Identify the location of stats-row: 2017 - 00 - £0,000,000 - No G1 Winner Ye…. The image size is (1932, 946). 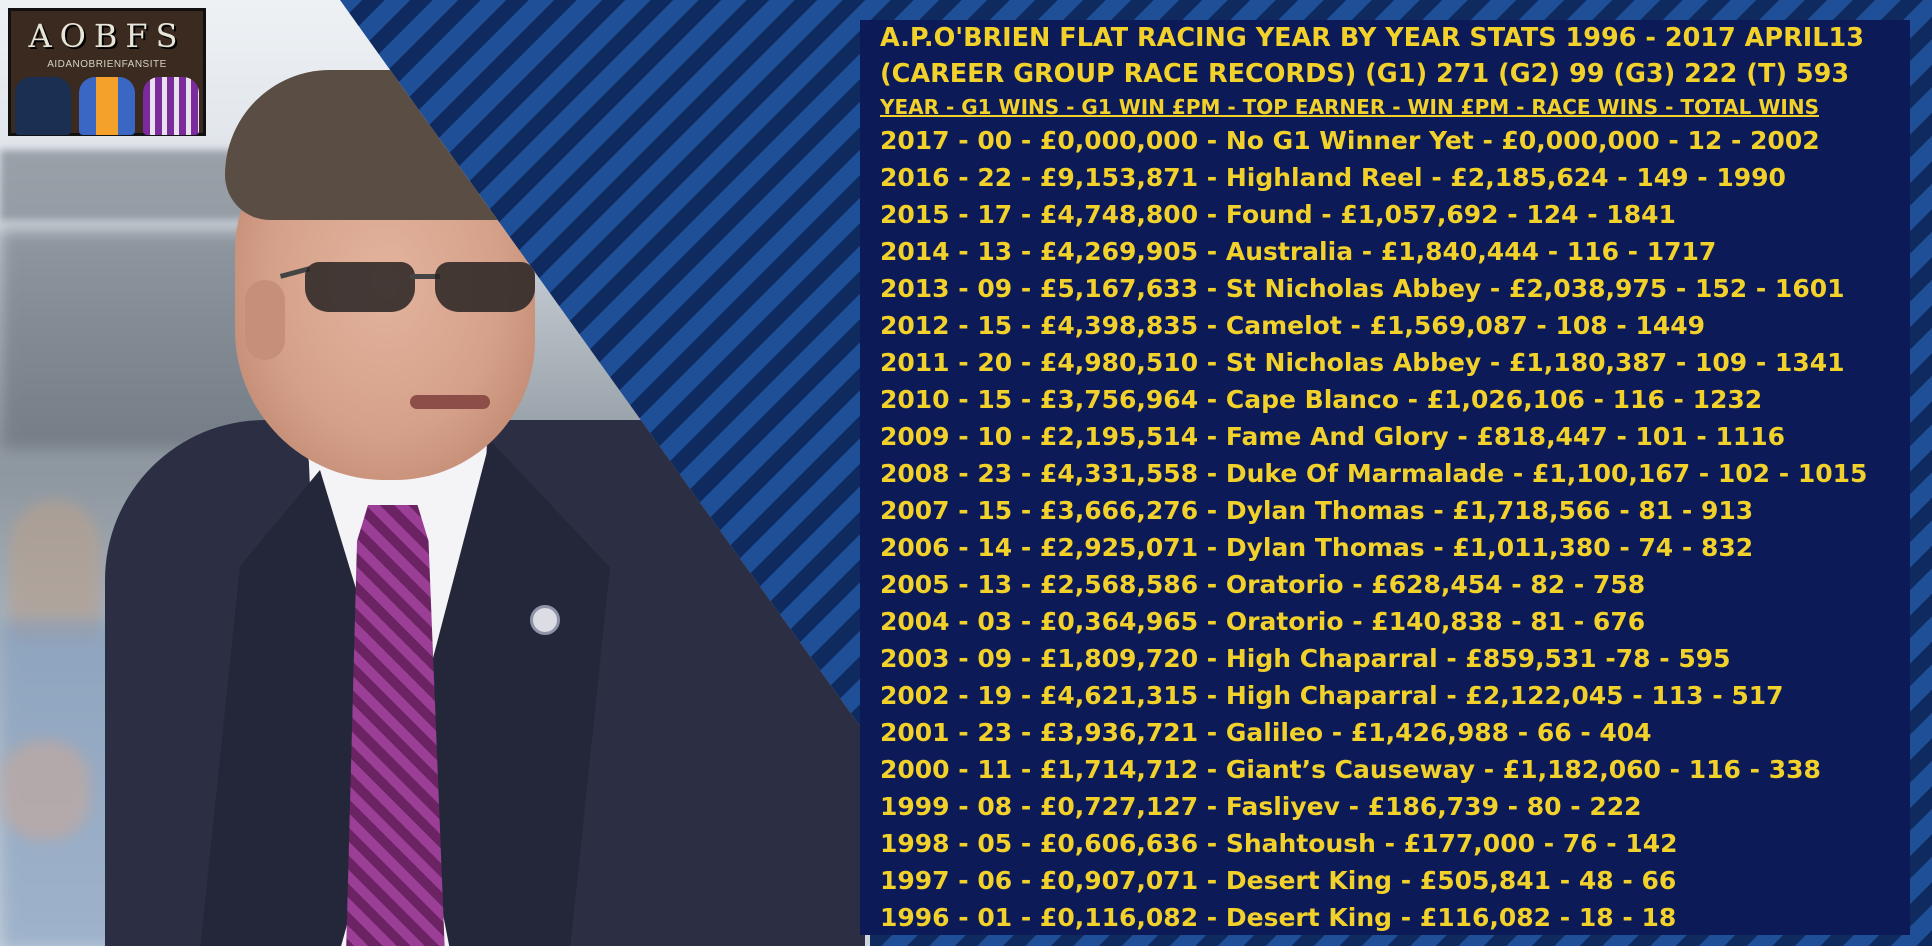
(1350, 140).